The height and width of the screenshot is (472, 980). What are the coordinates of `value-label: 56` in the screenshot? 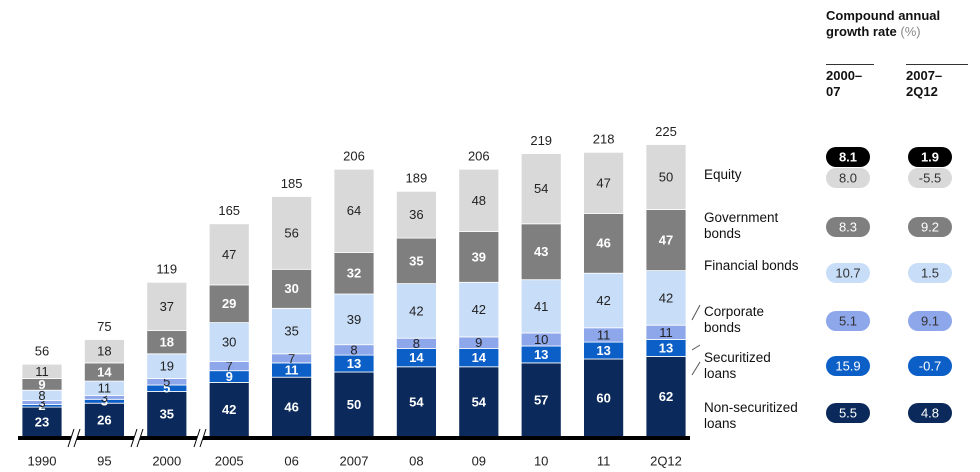 It's located at (291, 232).